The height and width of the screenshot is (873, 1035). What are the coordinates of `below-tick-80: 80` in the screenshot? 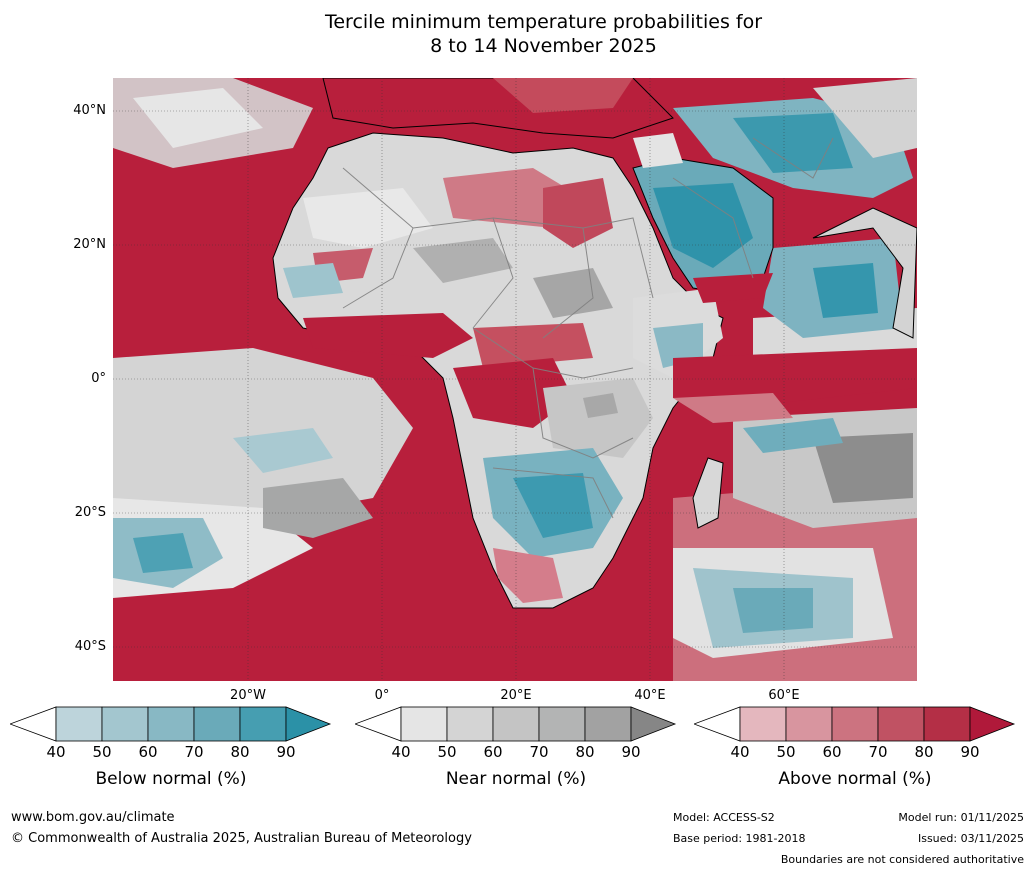 It's located at (240, 752).